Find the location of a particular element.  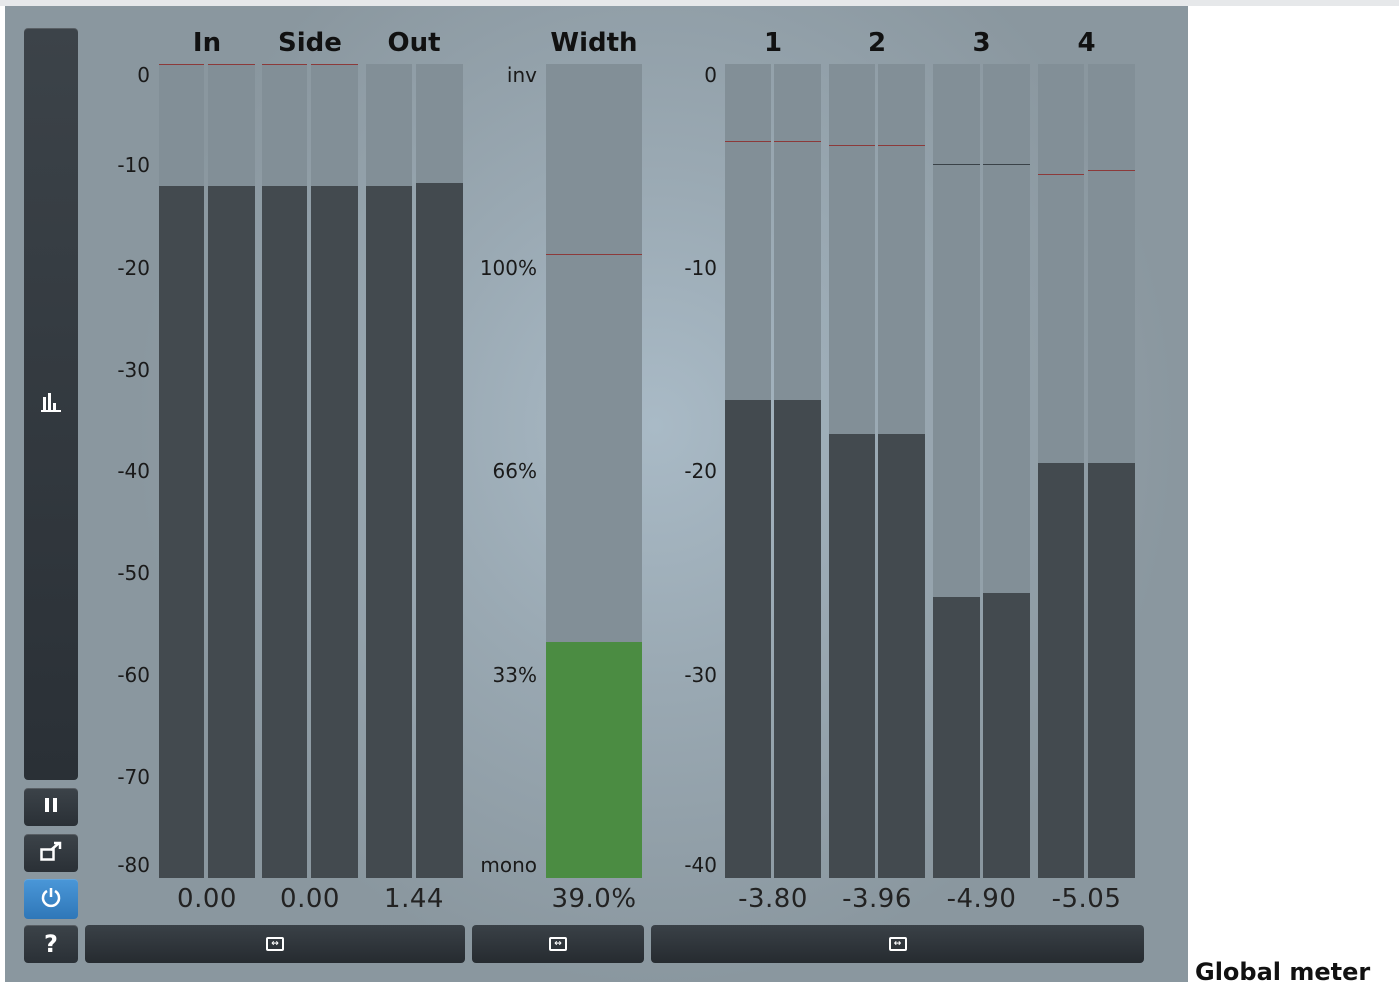

popout-icon is located at coordinates (51, 853).